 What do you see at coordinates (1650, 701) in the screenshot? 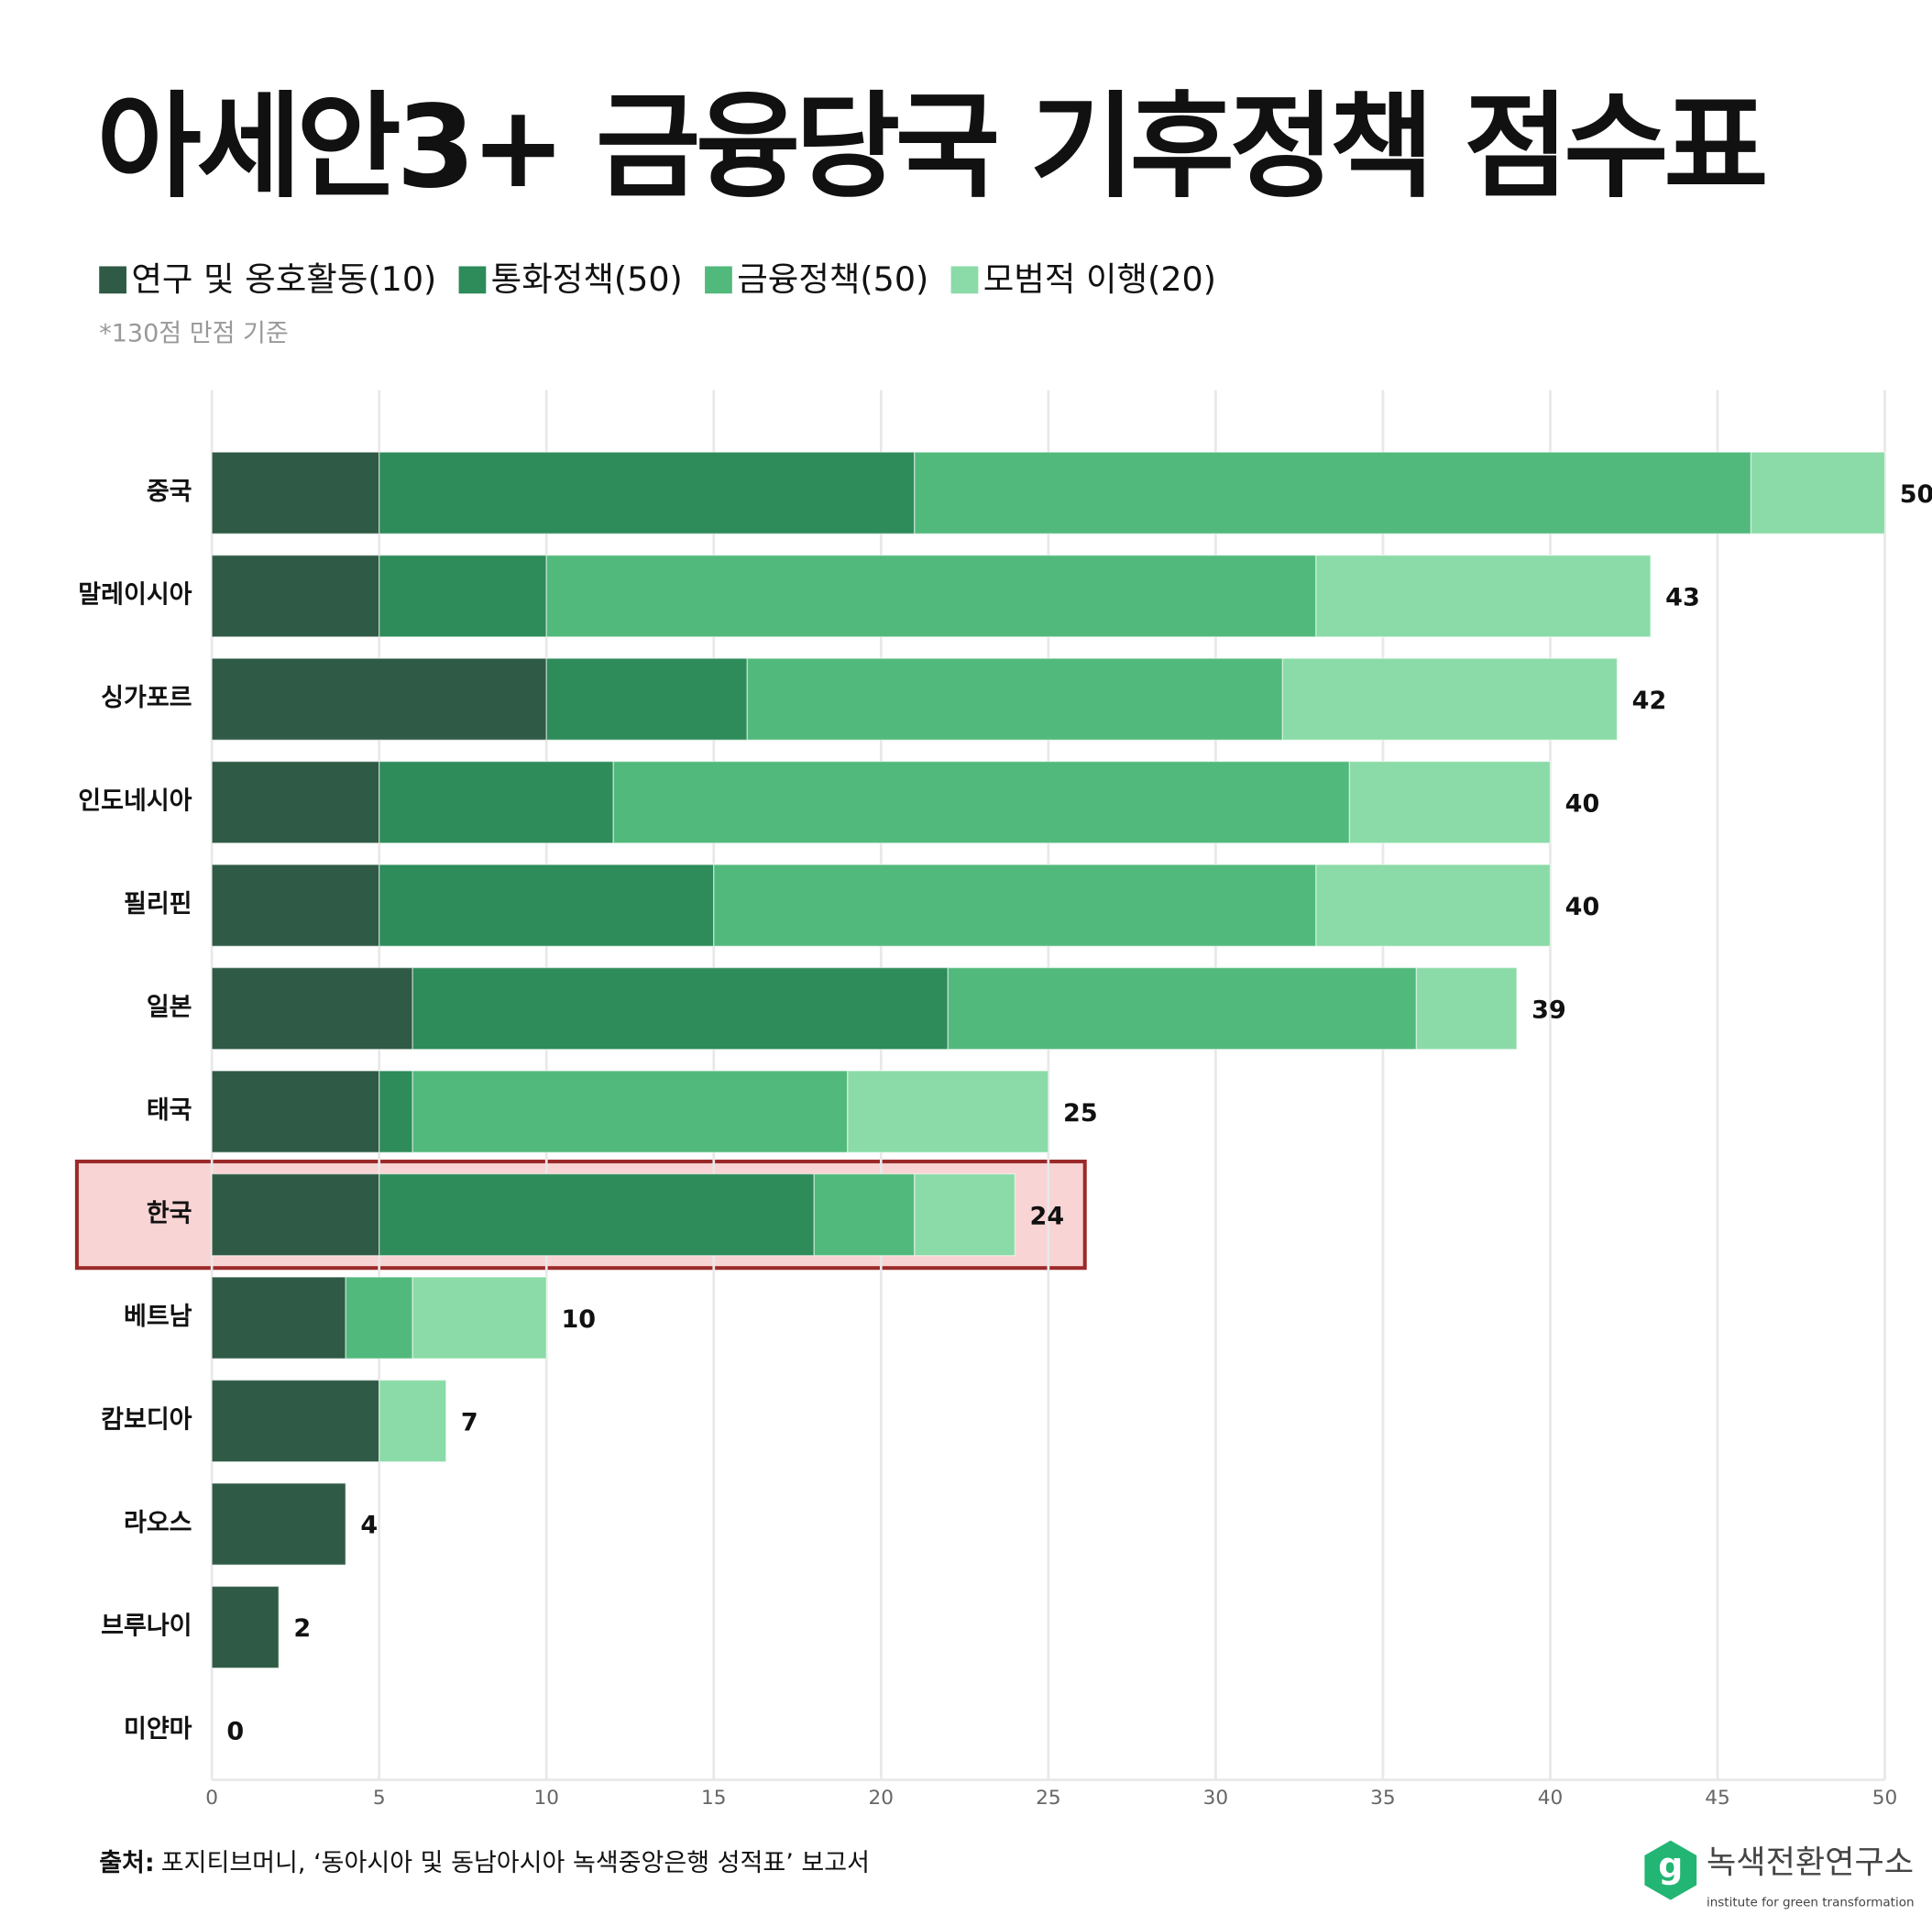
I see `total-label: 42` at bounding box center [1650, 701].